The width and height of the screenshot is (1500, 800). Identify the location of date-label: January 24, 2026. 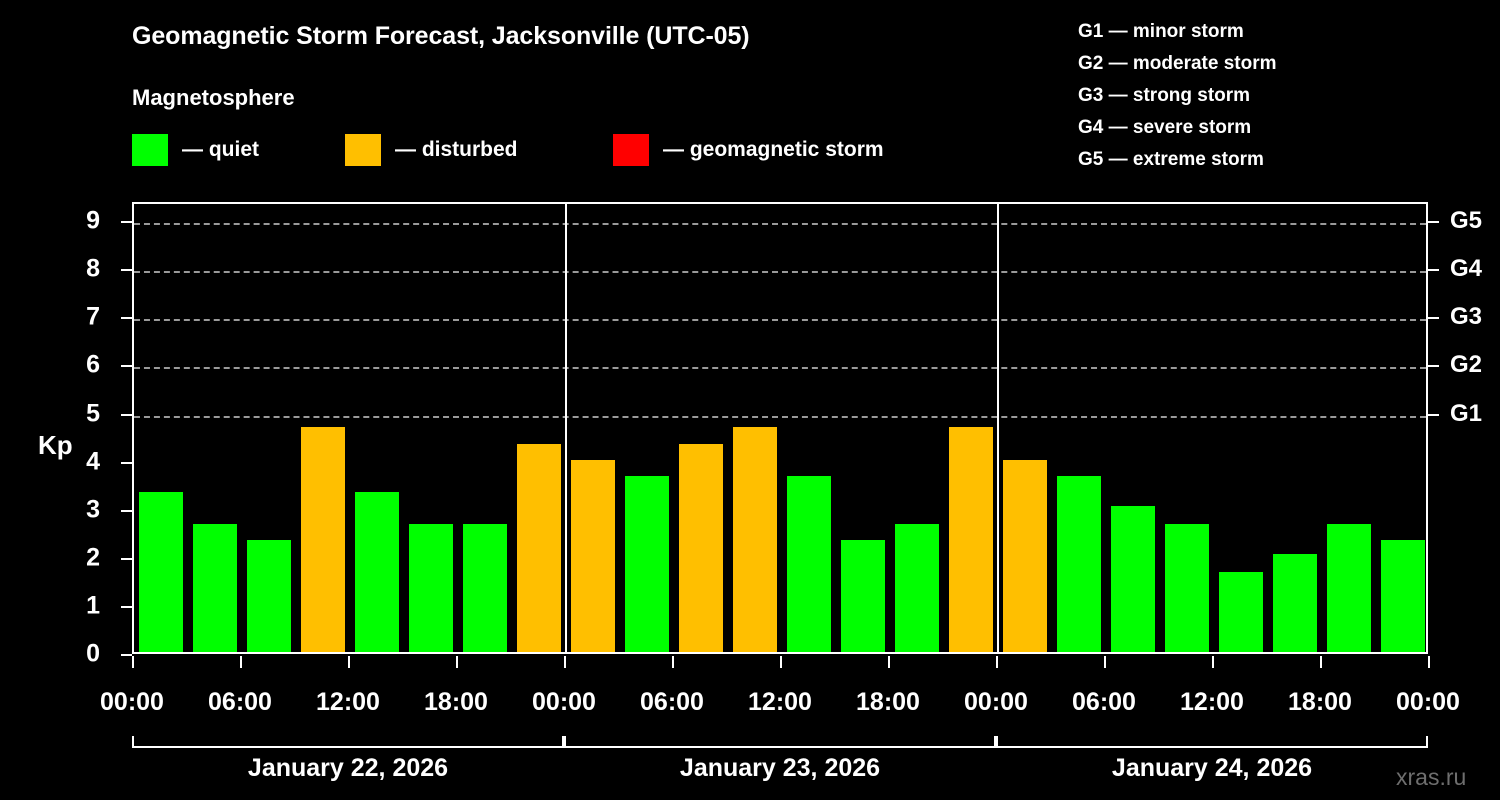
(1212, 768).